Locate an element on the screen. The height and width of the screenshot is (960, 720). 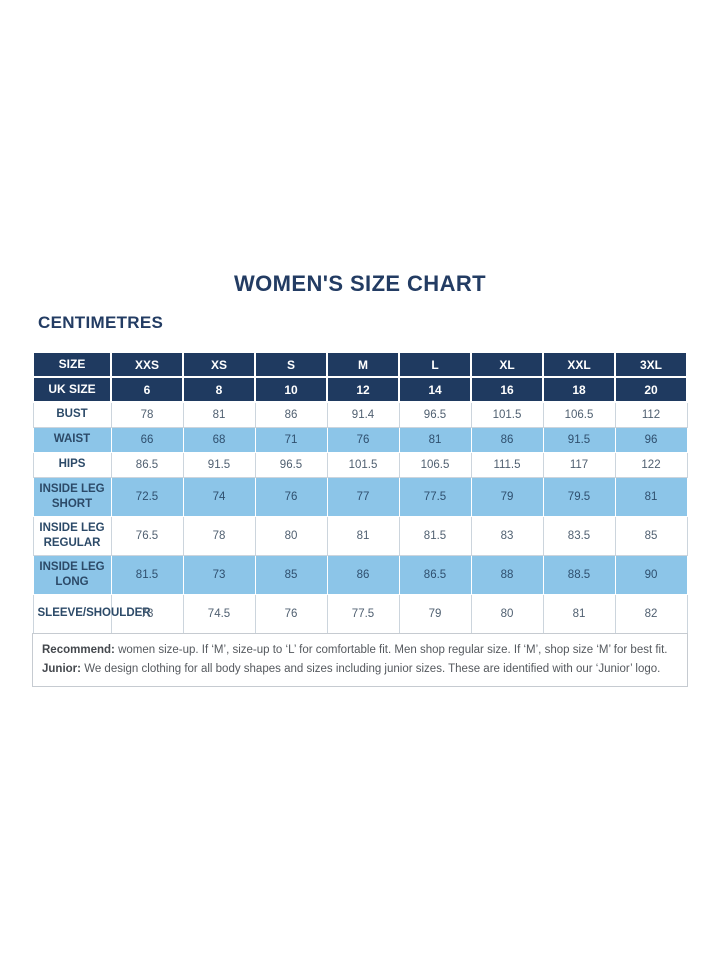
size-value-cell: 82 is located at coordinates (651, 613).